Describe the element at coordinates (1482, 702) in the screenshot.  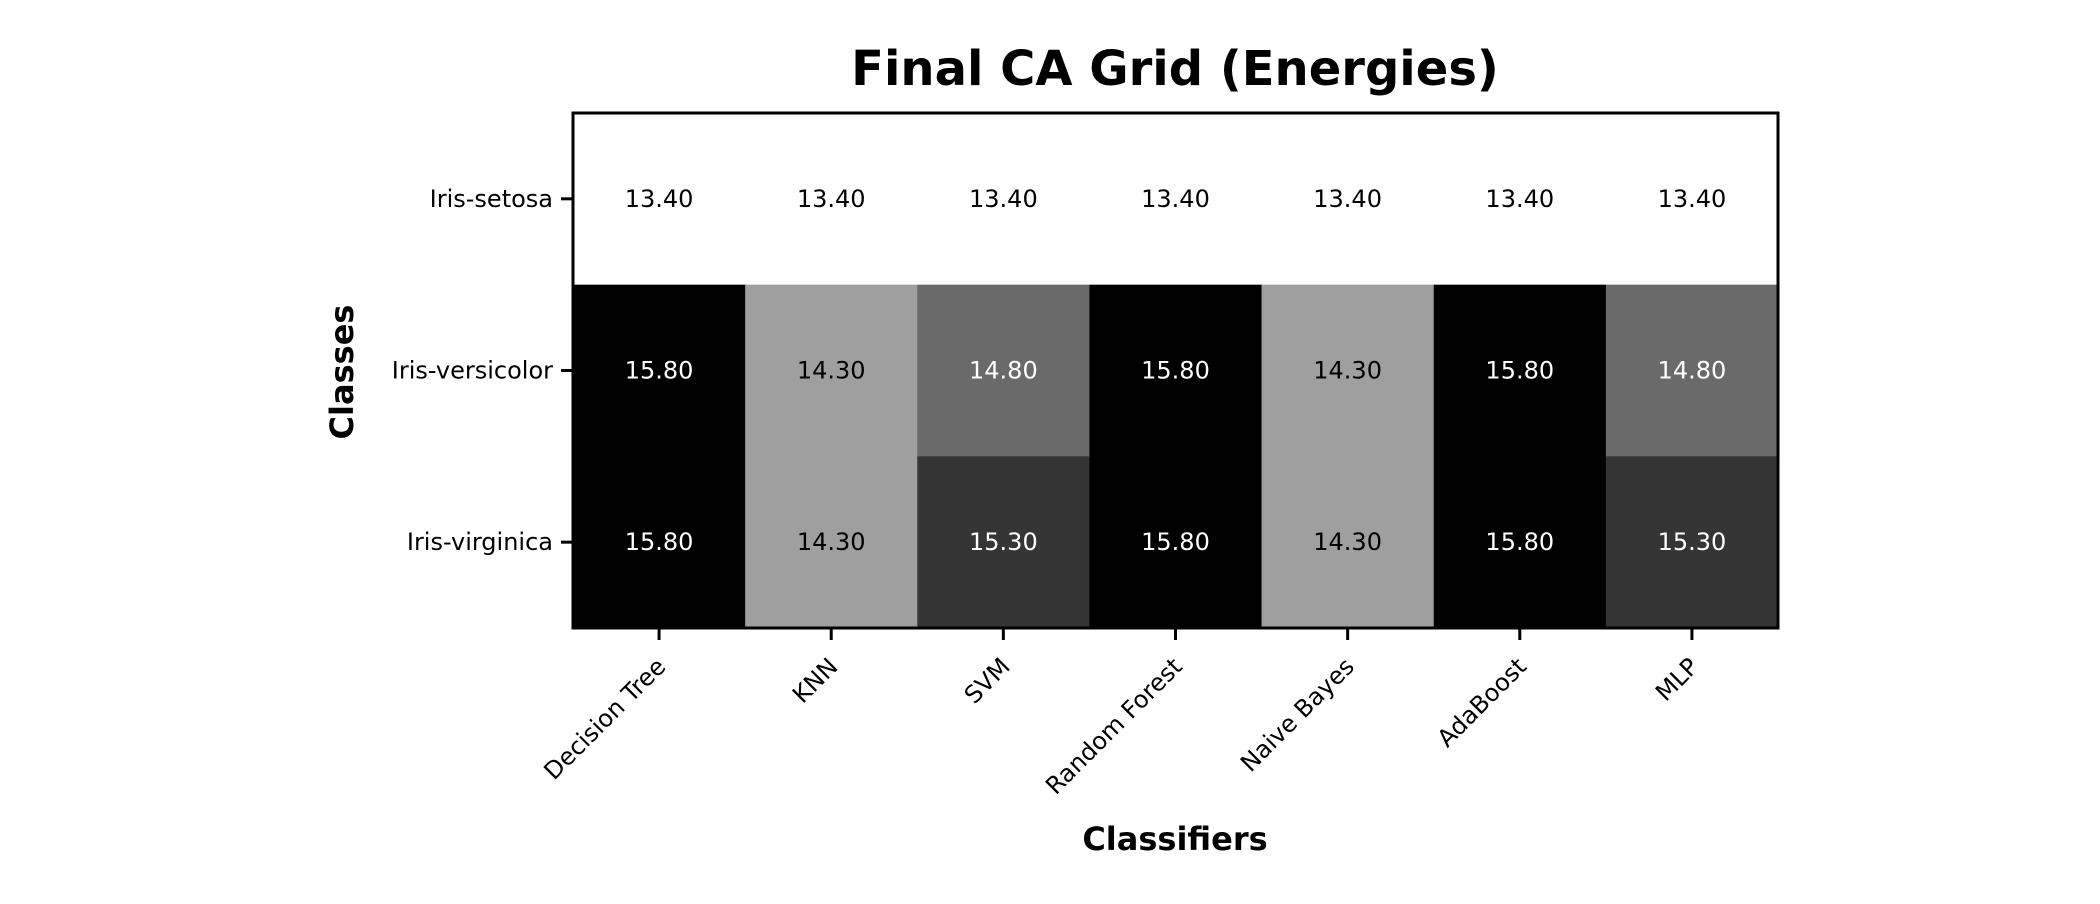
I see `x-tick-label: AdaBoost` at that location.